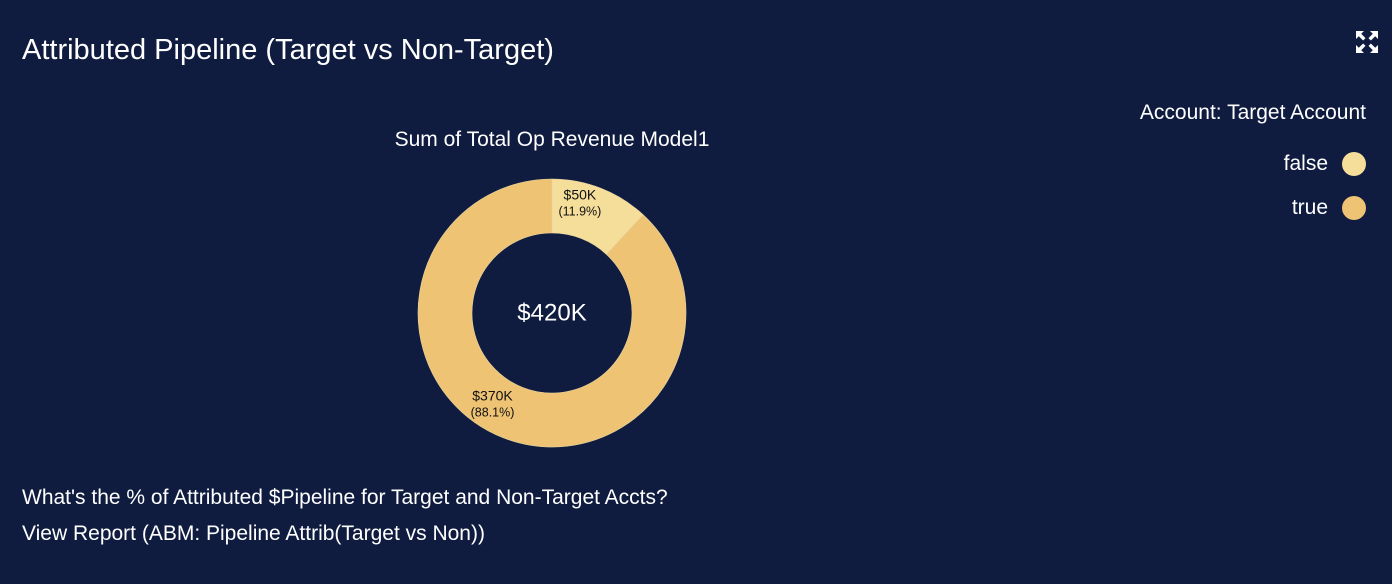  I want to click on expand-icon-glyph, so click(1367, 42).